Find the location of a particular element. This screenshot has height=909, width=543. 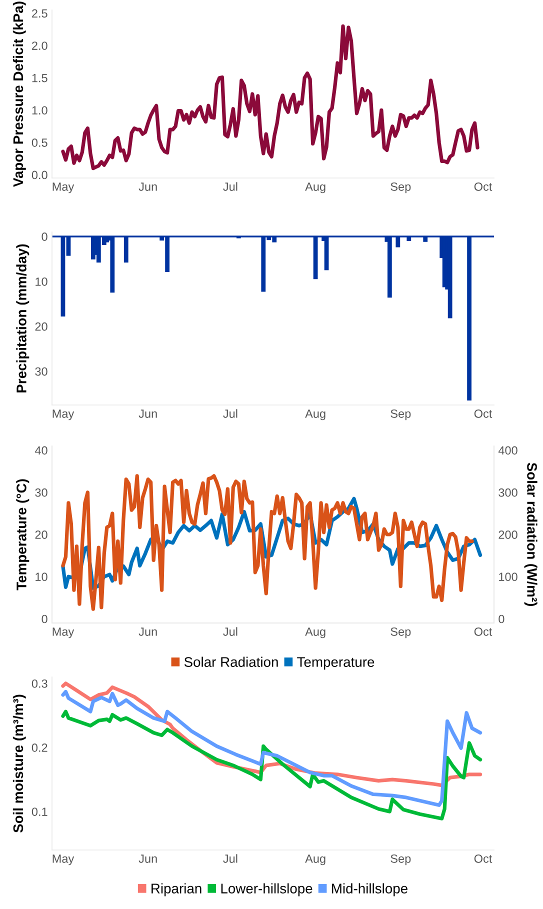

y-tick-label: 0.3 is located at coordinates (40, 683).